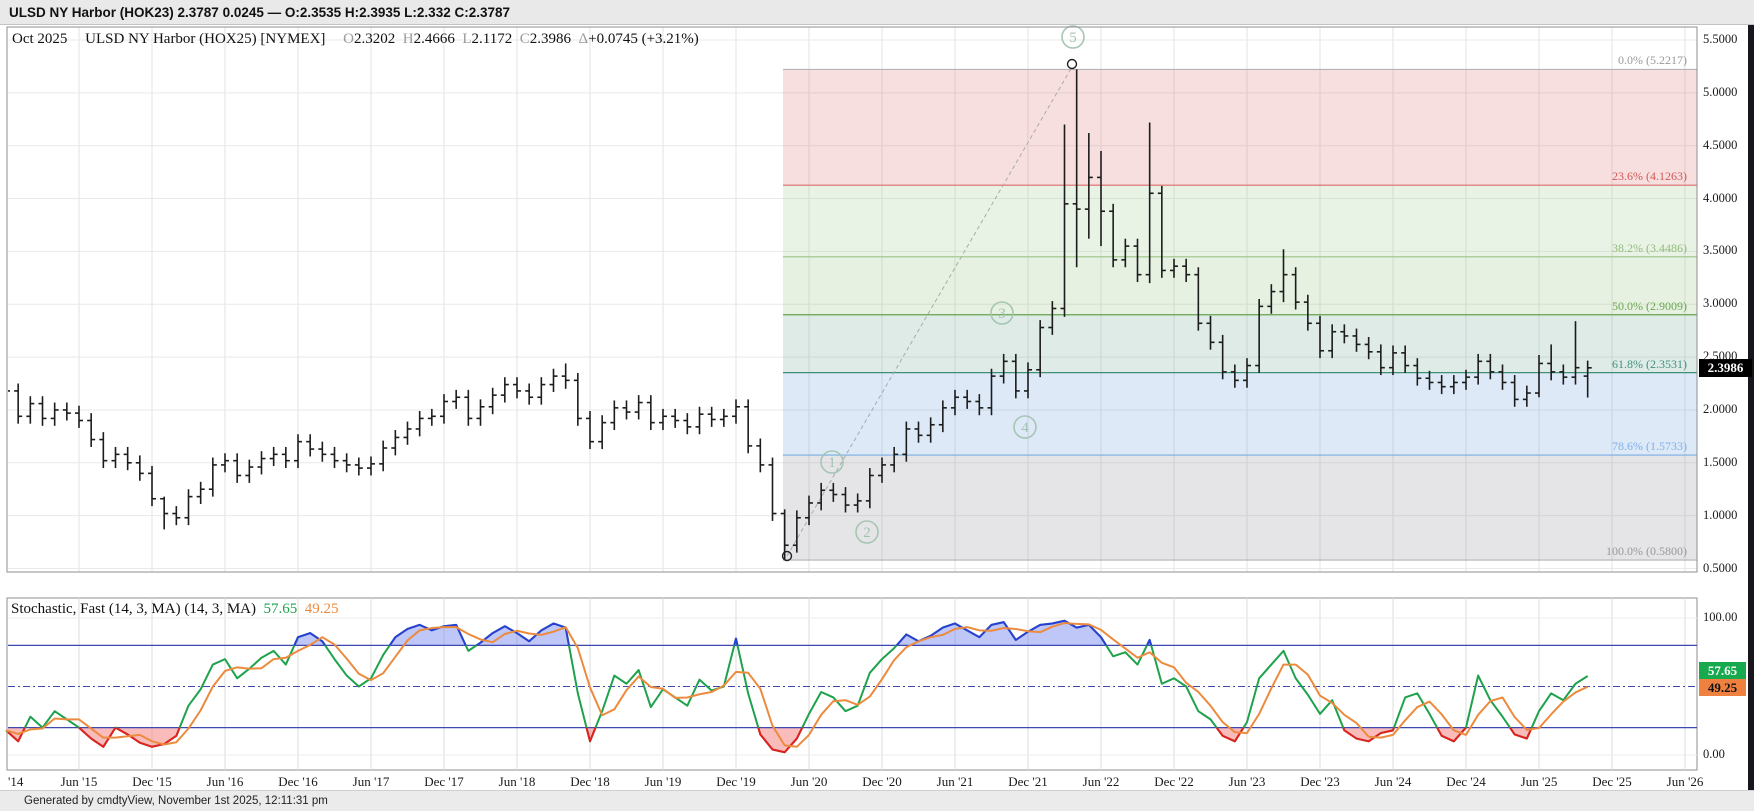 The height and width of the screenshot is (811, 1754). I want to click on x-axis-label: Dec '15, so click(152, 781).